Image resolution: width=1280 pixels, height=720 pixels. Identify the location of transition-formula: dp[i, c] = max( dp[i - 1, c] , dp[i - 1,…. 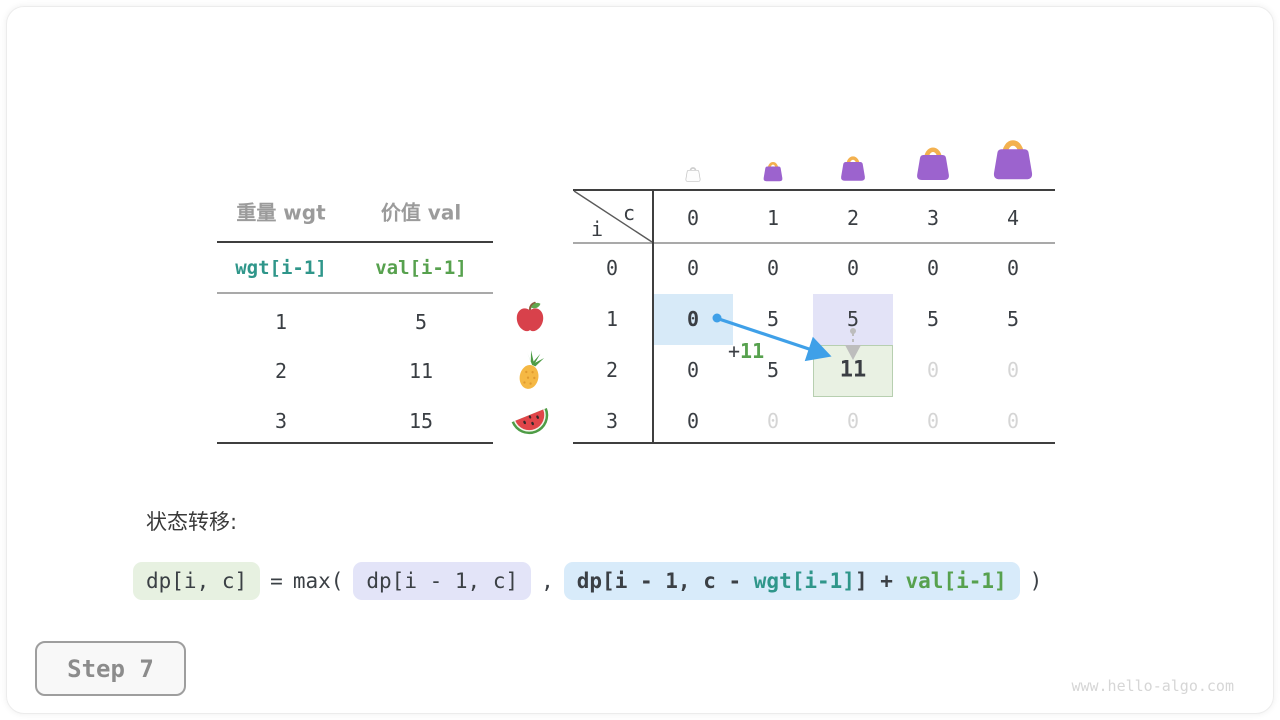
(587, 581).